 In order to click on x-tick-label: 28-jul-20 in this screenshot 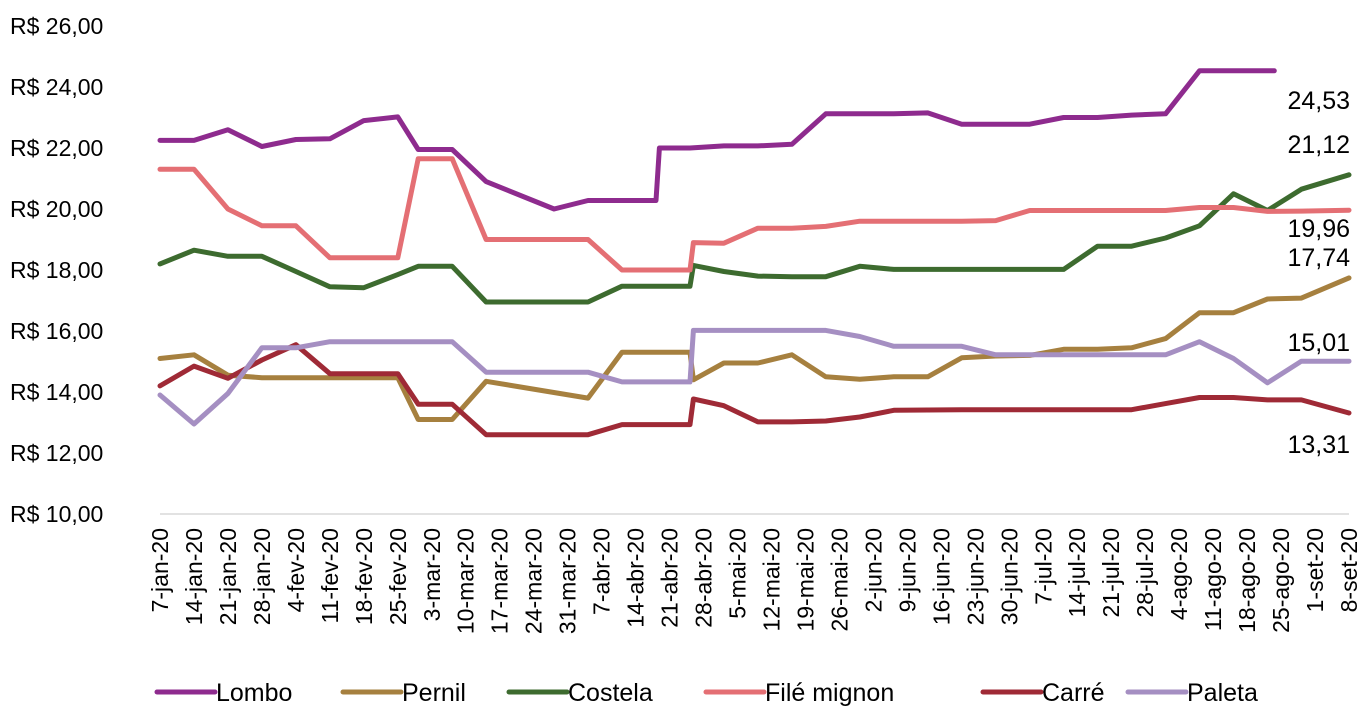, I will do `click(1145, 573)`.